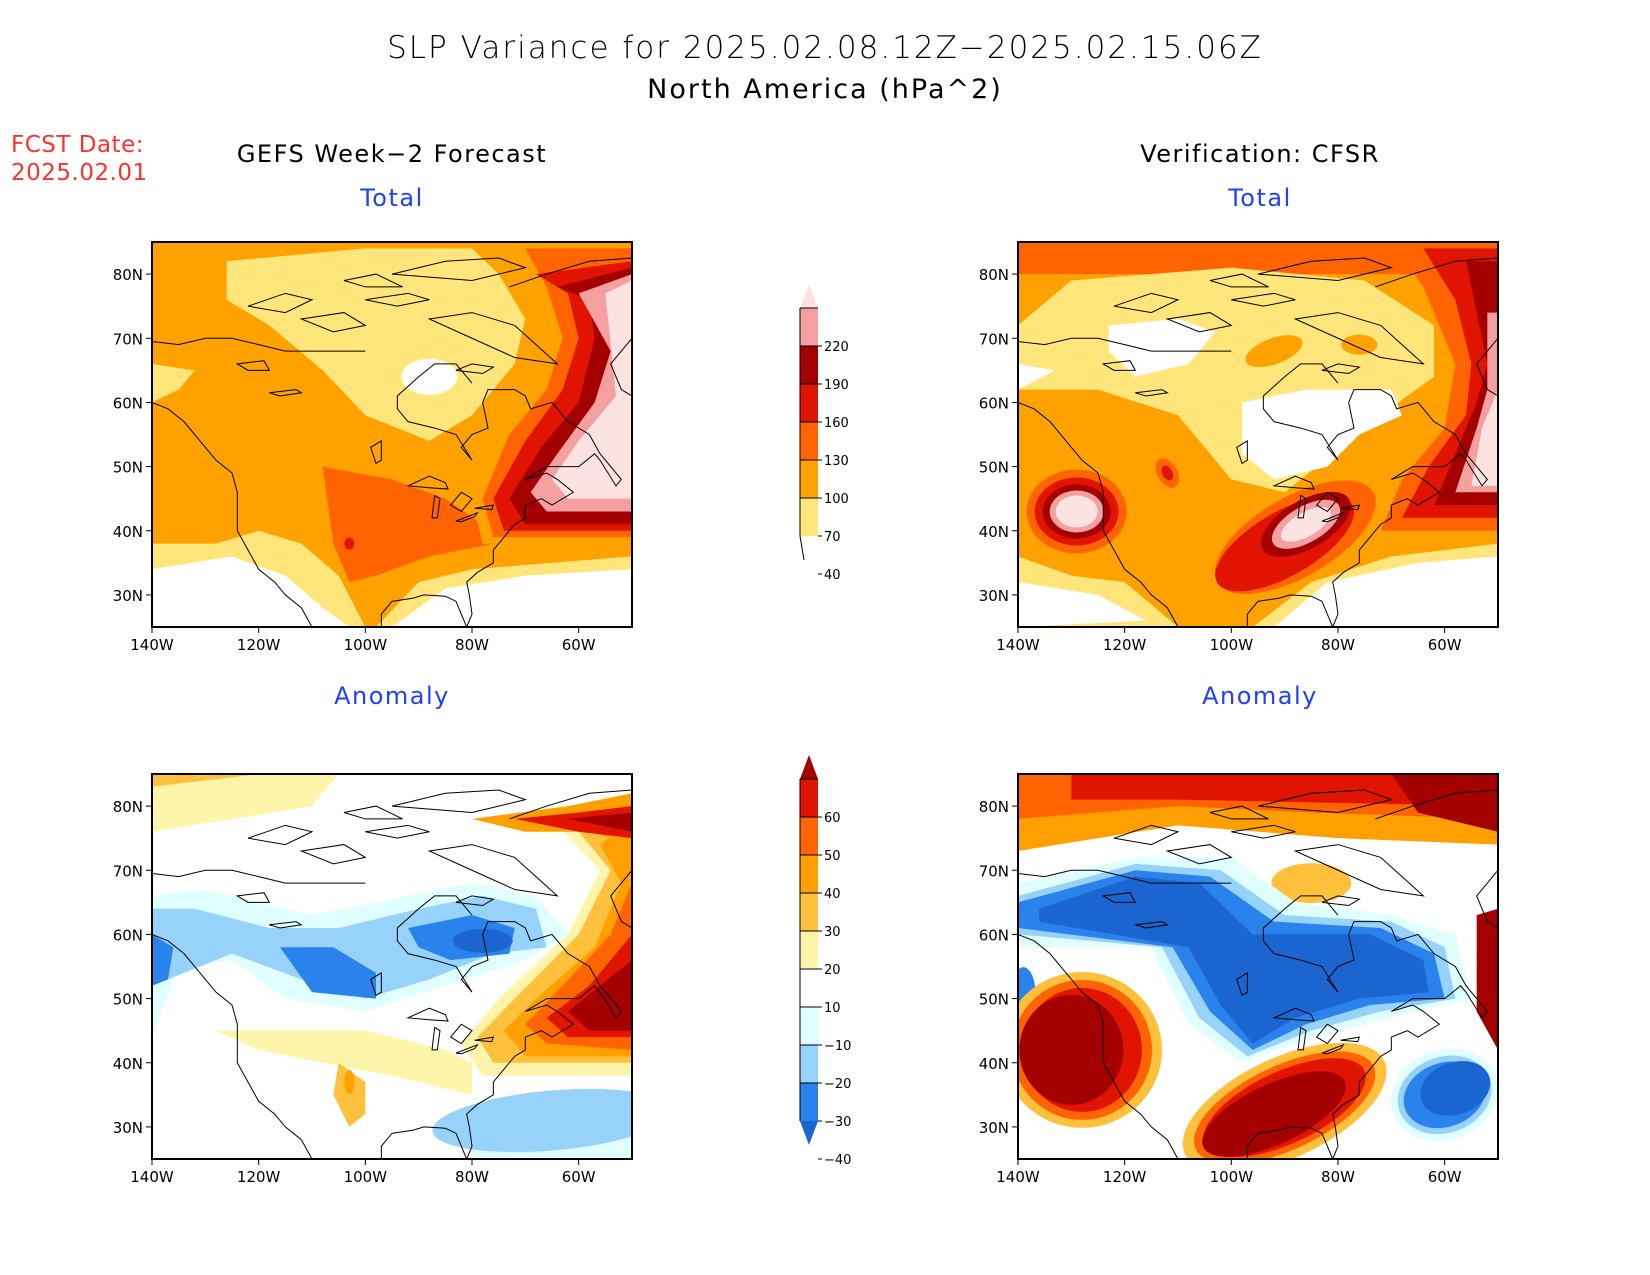  What do you see at coordinates (836, 461) in the screenshot?
I see `colorbar-label: 130` at bounding box center [836, 461].